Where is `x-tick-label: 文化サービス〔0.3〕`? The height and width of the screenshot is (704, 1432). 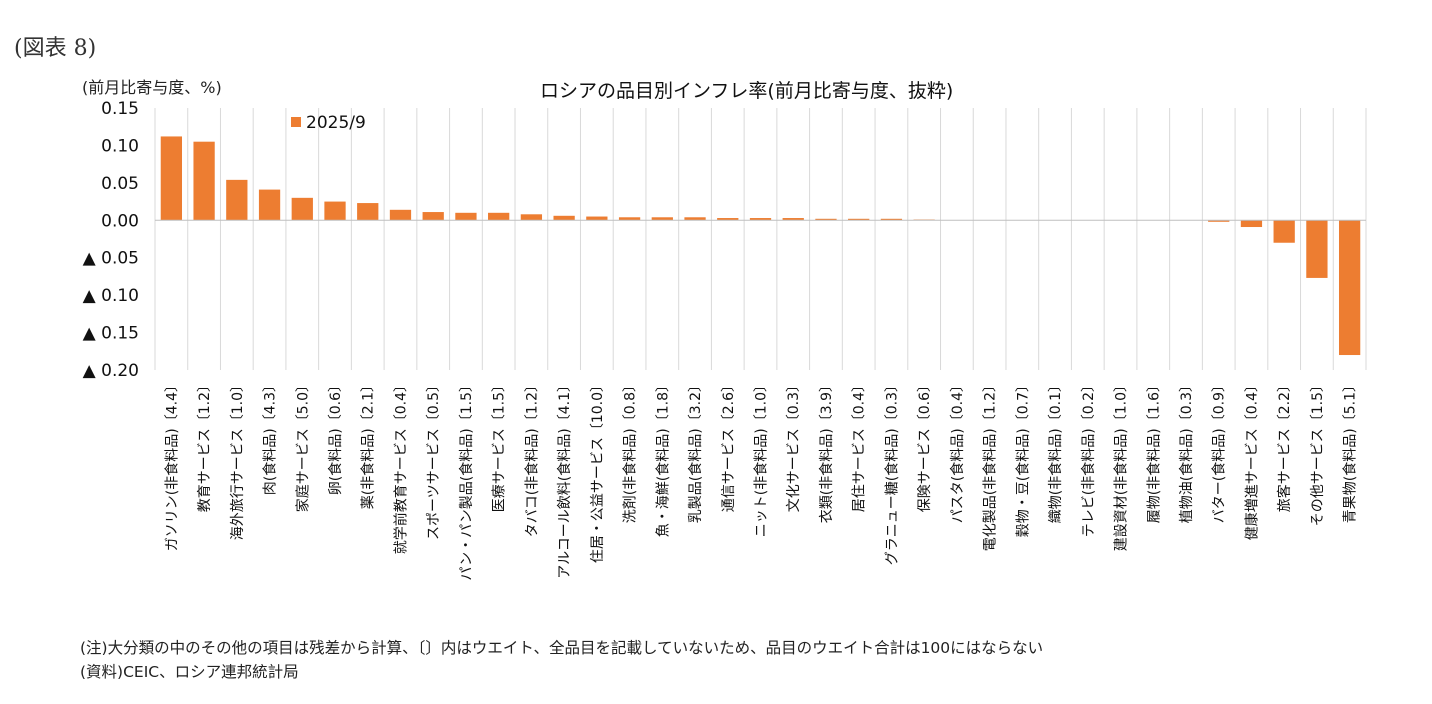 x-tick-label: 文化サービス〔0.3〕 is located at coordinates (794, 445).